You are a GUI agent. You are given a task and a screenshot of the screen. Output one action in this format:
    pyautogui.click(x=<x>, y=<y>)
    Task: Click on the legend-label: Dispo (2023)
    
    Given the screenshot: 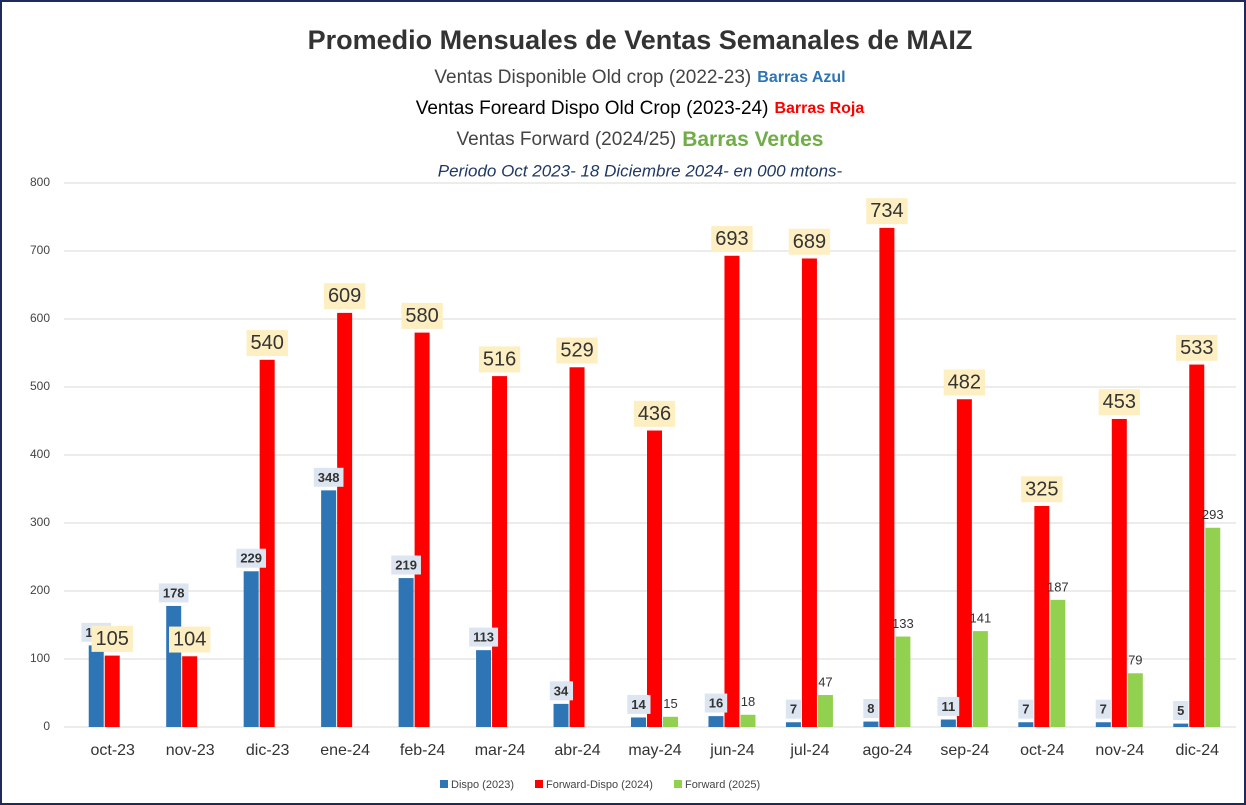 What is the action you would take?
    pyautogui.click(x=482, y=785)
    